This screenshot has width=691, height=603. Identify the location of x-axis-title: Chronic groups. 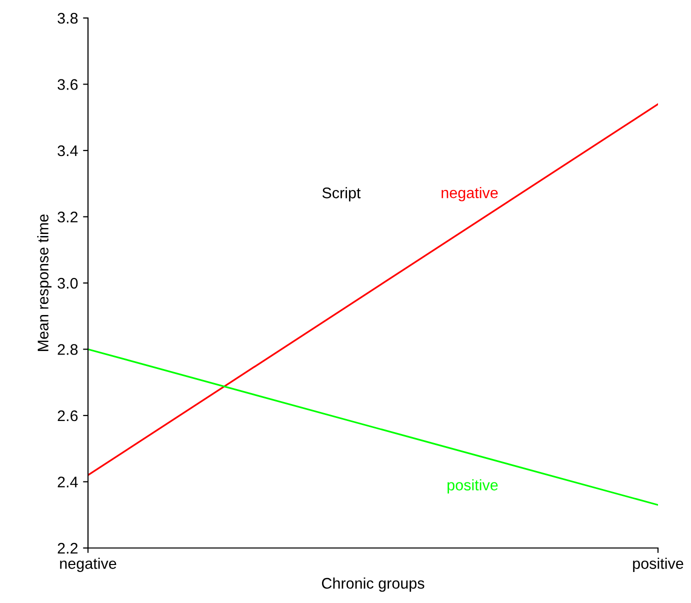
(373, 585).